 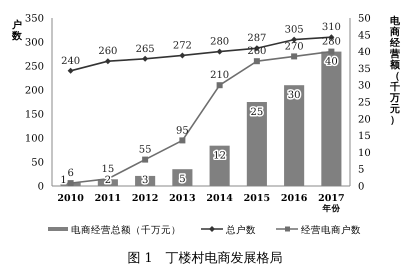 I want to click on y2-tick-label: 25, so click(x=364, y=103).